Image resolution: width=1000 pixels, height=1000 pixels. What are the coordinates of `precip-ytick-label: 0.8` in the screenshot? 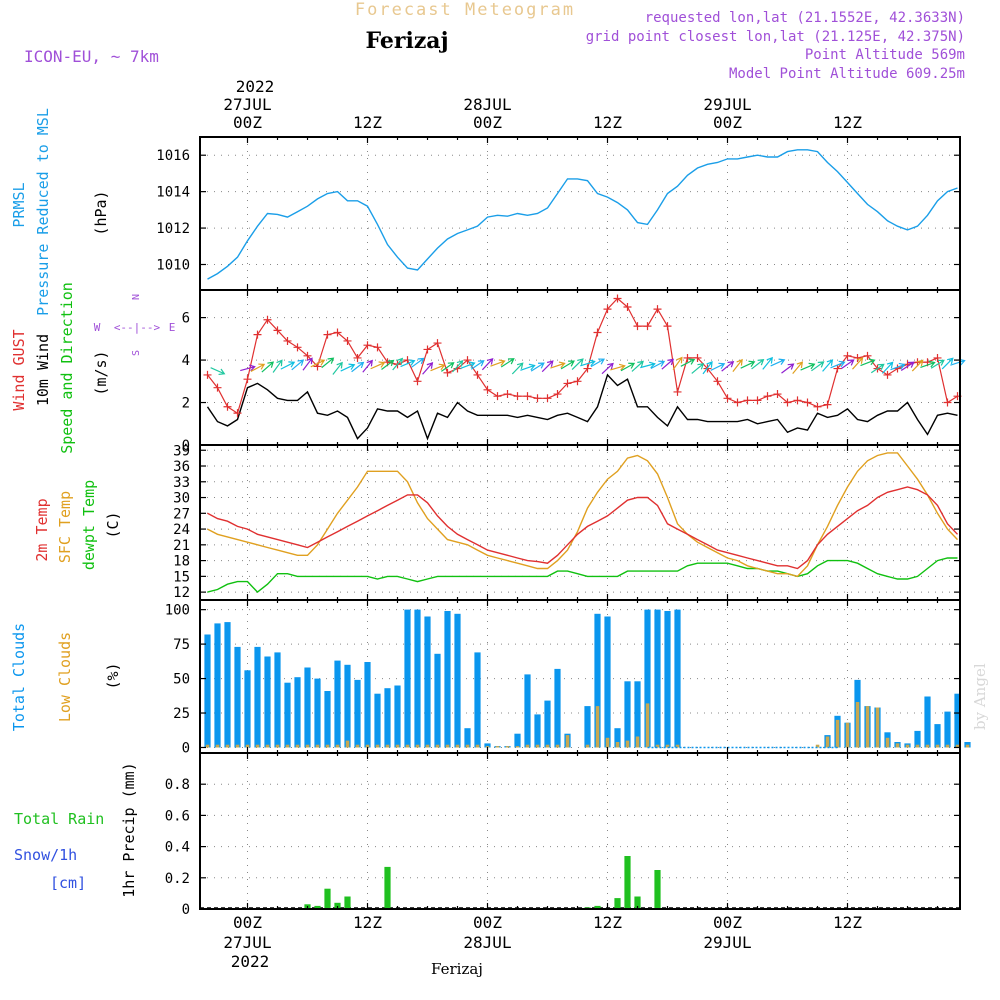 It's located at (177, 785).